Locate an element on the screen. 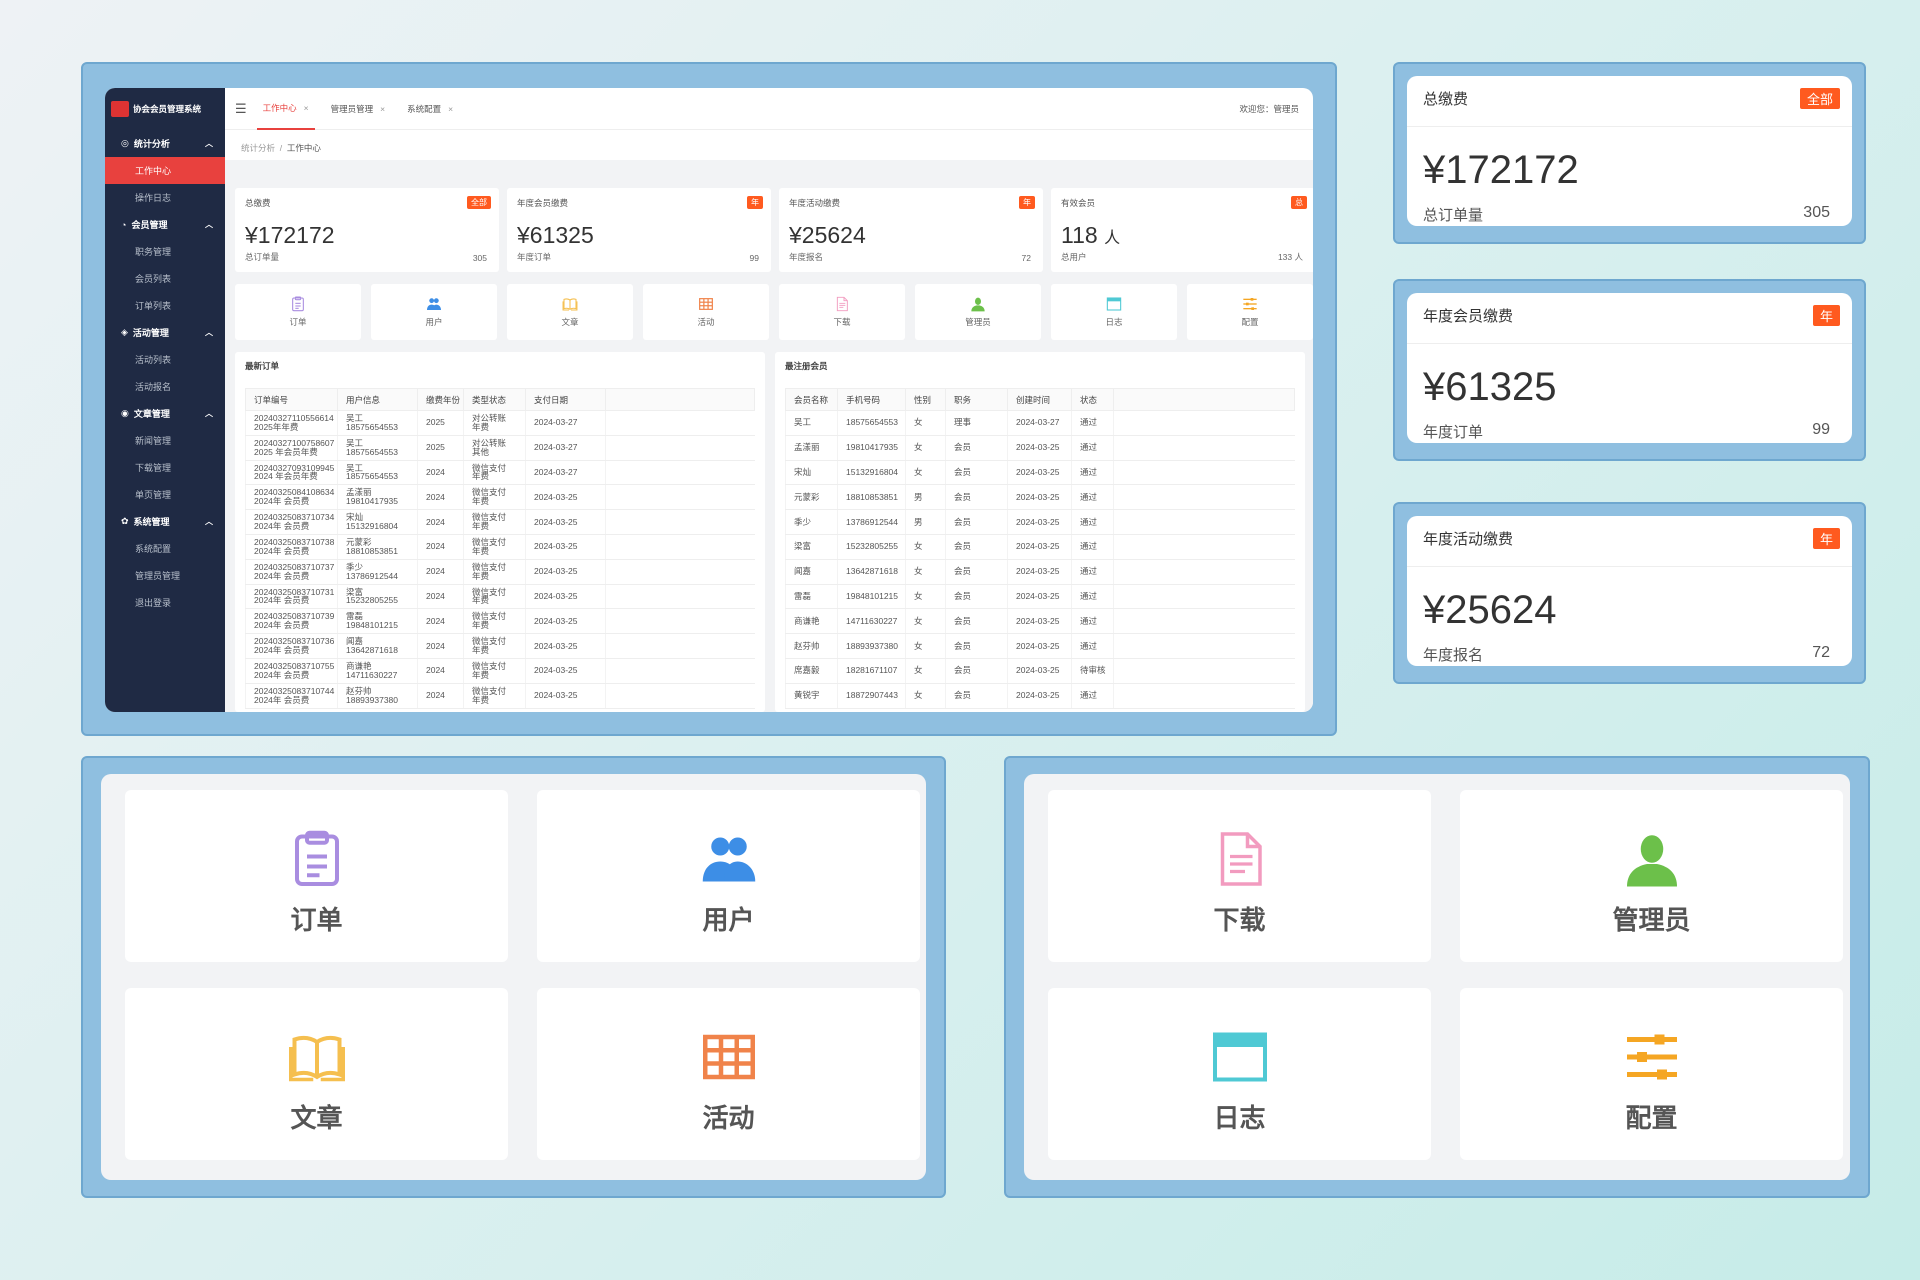  table-row: 雷磊 19848101215 女 会员 2024-03-25 通过 is located at coordinates (1040, 597).